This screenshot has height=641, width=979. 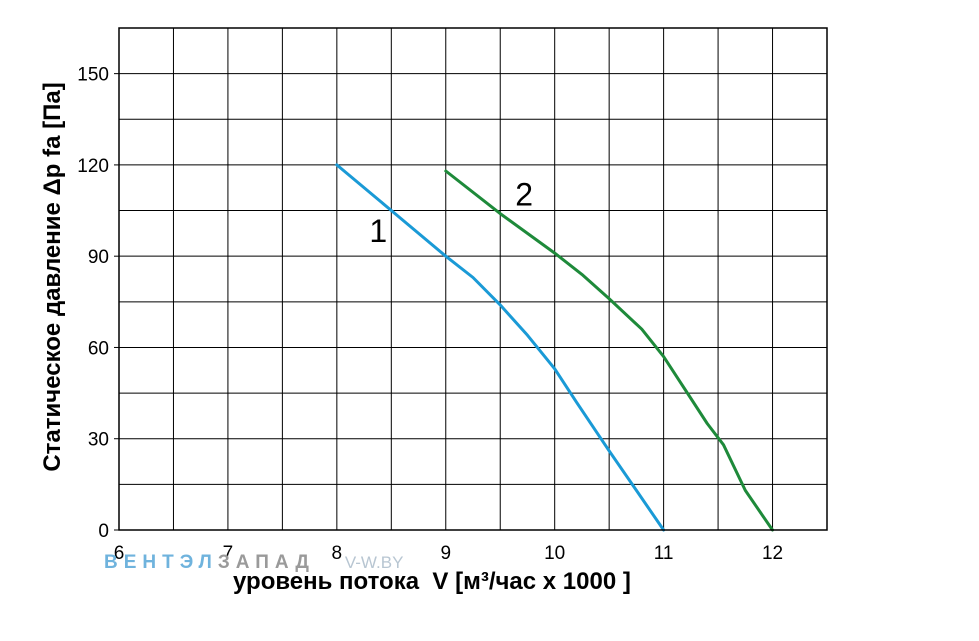 I want to click on y-tick-label: 150, so click(x=93, y=75).